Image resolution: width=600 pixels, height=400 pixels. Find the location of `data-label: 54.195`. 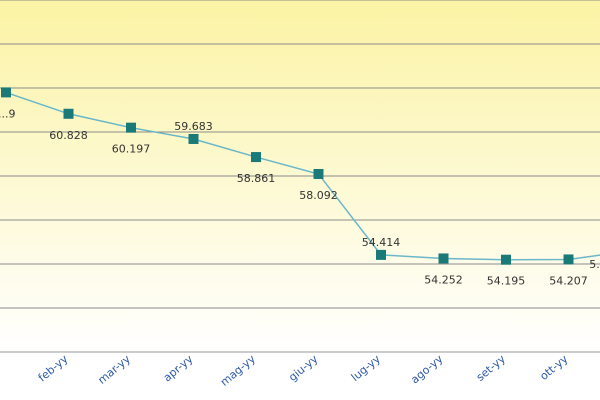

data-label: 54.195 is located at coordinates (506, 281).